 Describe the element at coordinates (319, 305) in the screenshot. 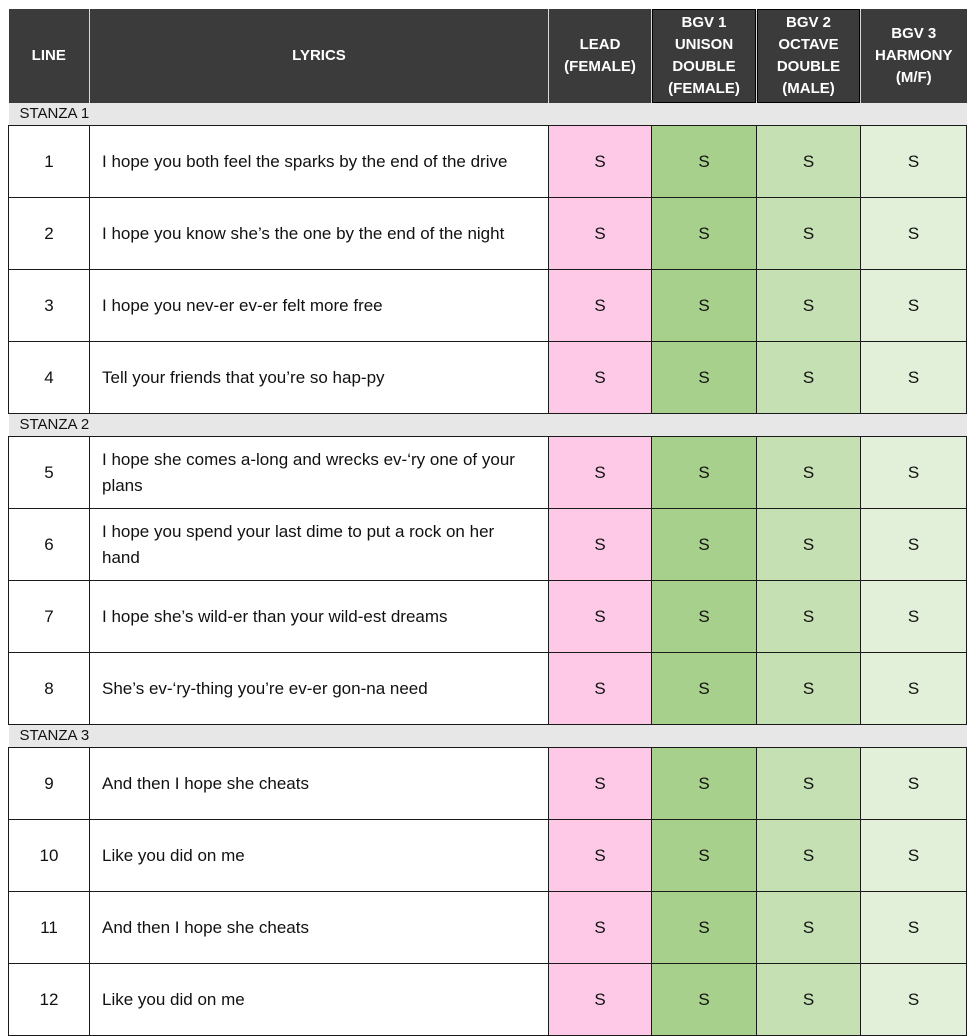

I see `lyric-cell: I hope you nev-er ev-er felt more free` at that location.